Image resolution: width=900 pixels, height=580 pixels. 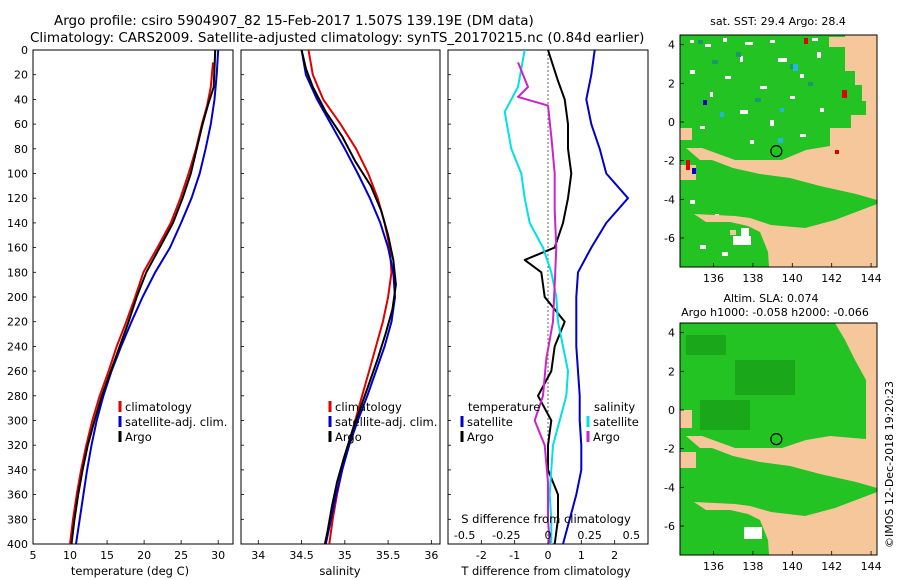 I want to click on depth-tick-label: 160, so click(x=17, y=248).